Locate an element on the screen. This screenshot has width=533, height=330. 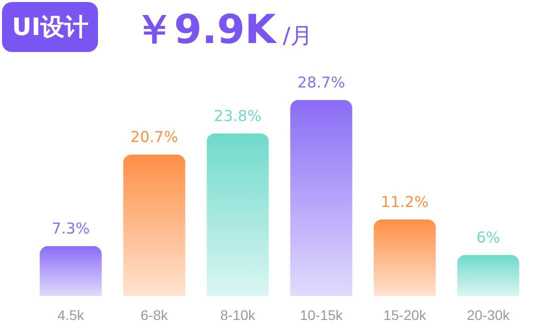
x-tick-label: 8-10k is located at coordinates (238, 315).